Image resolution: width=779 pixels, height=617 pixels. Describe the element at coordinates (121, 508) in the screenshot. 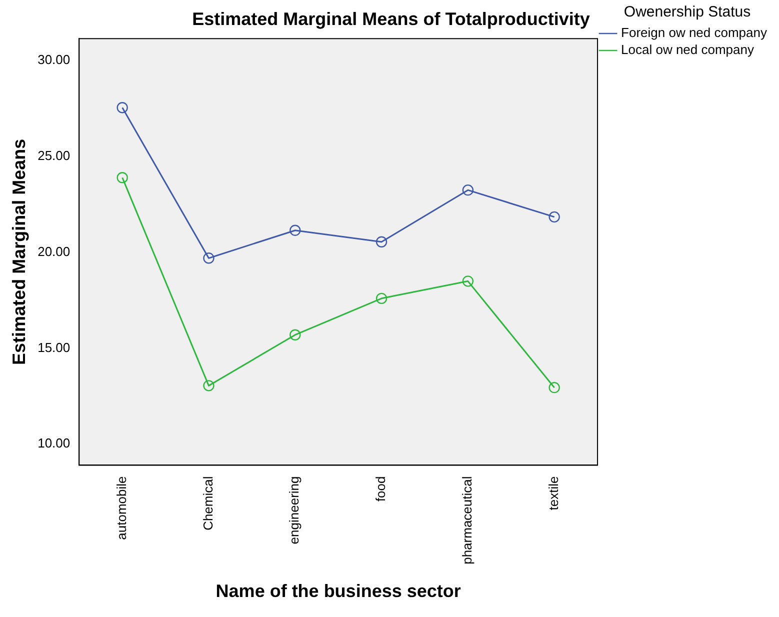

I see `x-tick-label: automobile` at that location.